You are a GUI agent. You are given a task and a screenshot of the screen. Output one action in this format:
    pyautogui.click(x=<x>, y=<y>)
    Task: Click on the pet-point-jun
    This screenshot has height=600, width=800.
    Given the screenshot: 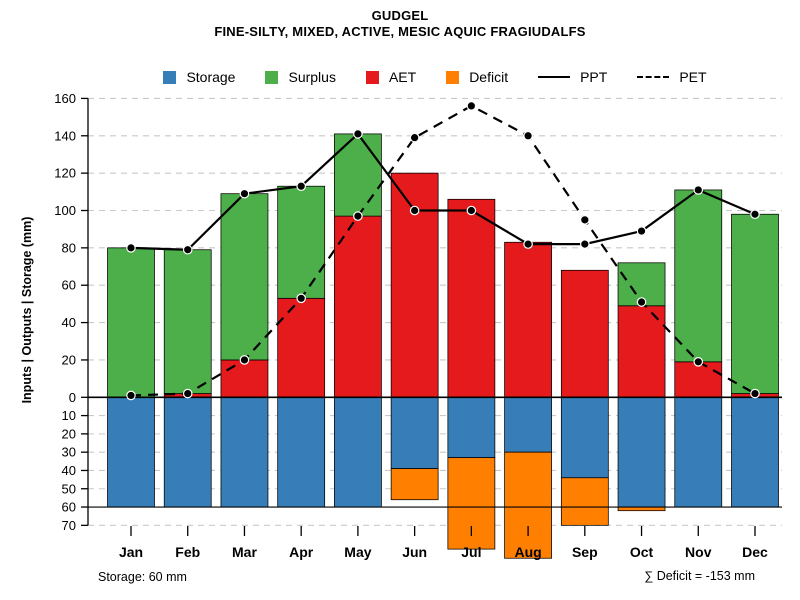 What is the action you would take?
    pyautogui.click(x=414, y=137)
    